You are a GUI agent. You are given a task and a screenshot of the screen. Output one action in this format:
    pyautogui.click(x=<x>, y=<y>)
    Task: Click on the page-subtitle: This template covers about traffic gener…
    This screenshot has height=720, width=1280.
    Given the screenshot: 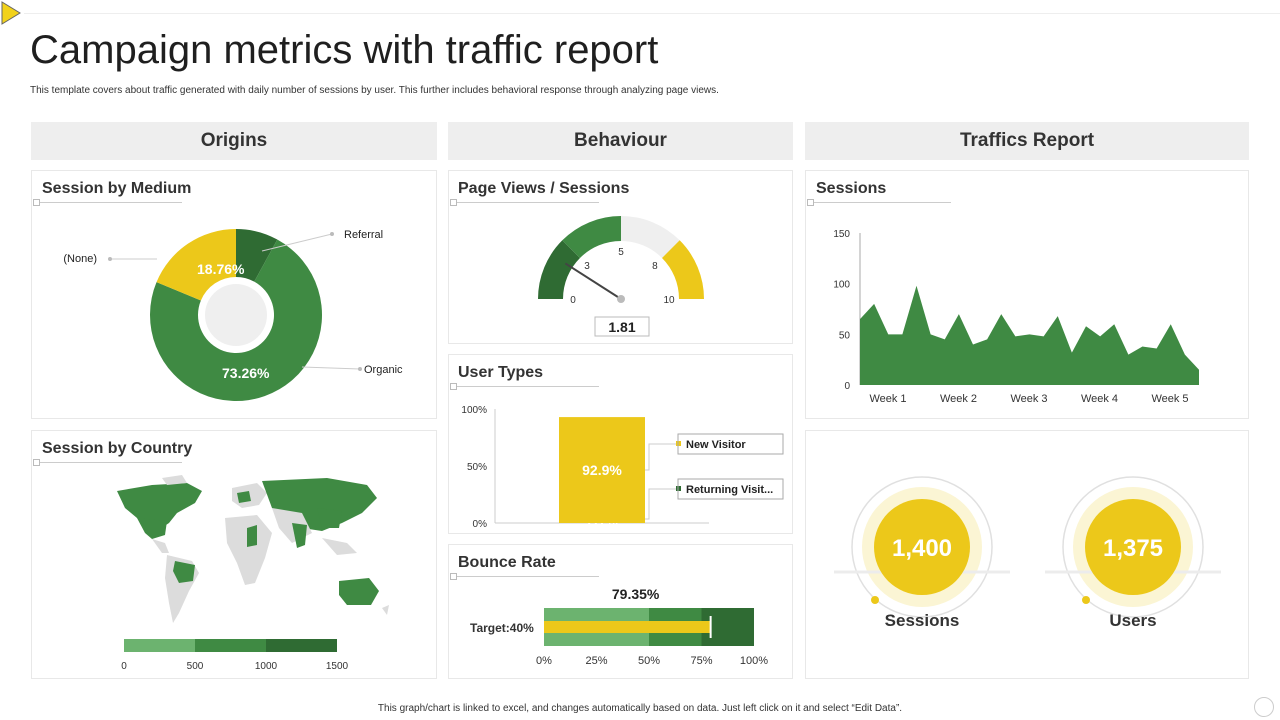 What is the action you would take?
    pyautogui.click(x=374, y=90)
    